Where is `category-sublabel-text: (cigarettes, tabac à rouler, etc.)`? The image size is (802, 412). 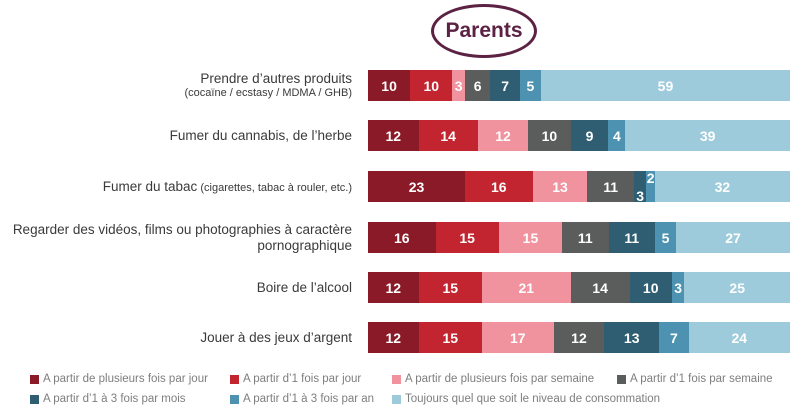 category-sublabel-text: (cigarettes, tabac à rouler, etc.) is located at coordinates (274, 187).